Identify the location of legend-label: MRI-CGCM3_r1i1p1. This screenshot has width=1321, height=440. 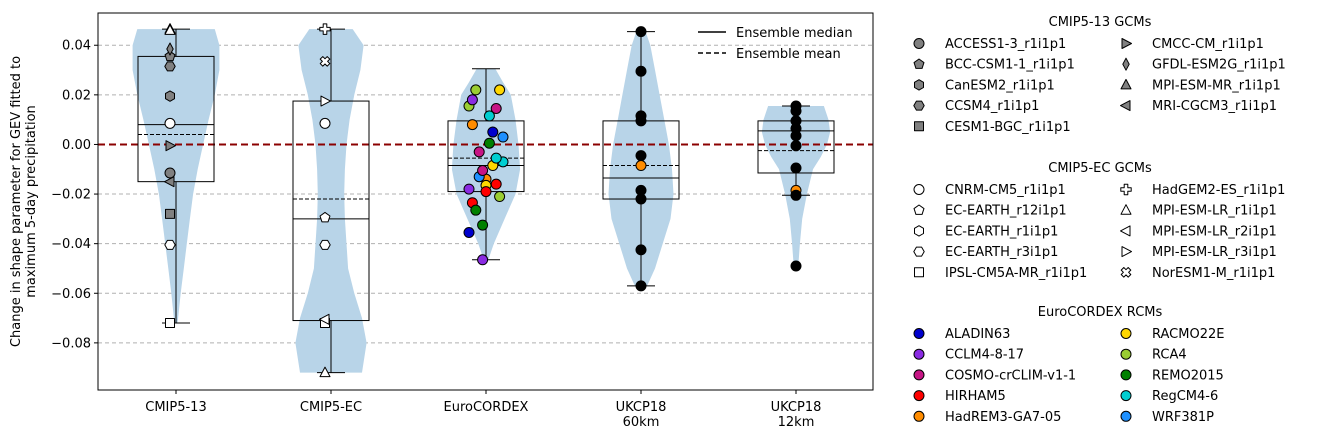
(1214, 106).